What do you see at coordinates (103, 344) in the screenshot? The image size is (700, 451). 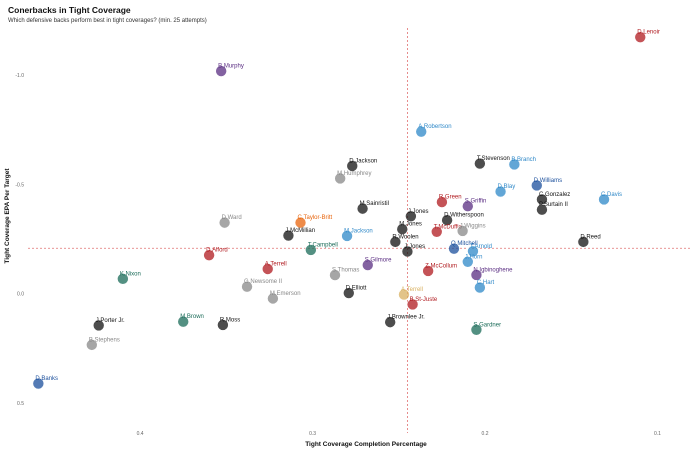 I see `data-point: B.Stephens` at bounding box center [103, 344].